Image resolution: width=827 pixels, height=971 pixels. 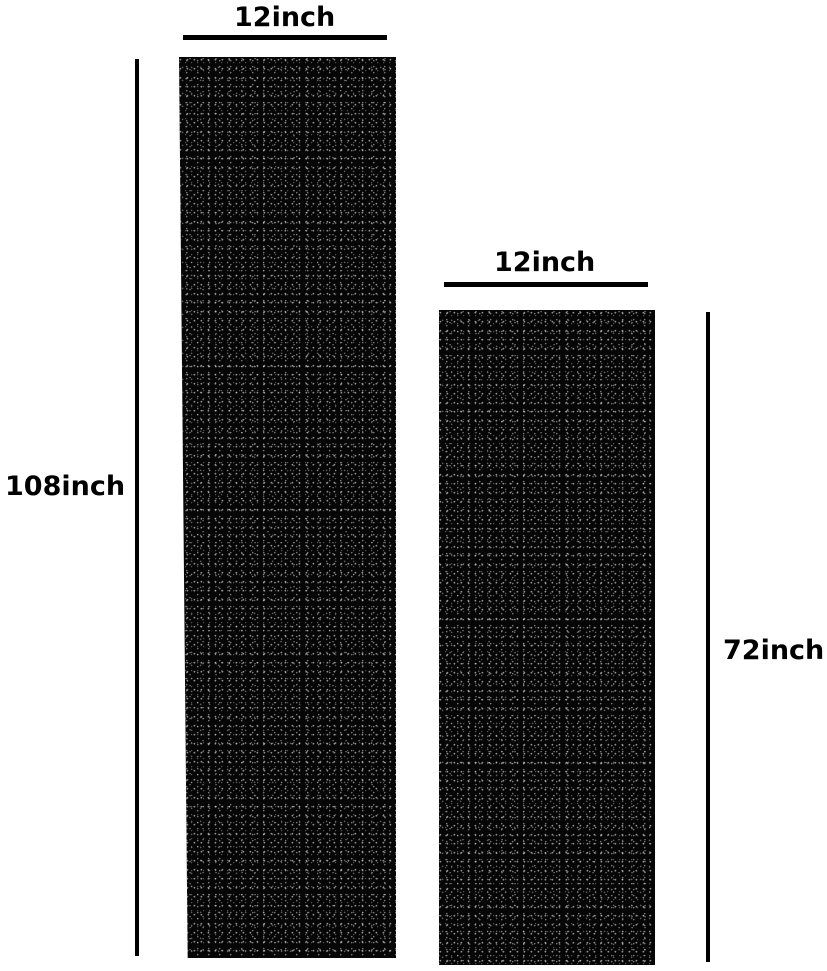 I want to click on short-panel-length-label: 72inch, so click(x=774, y=650).